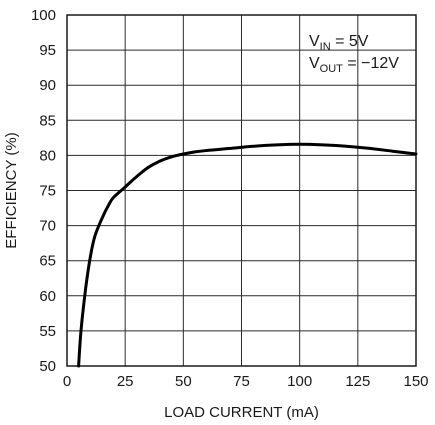  I want to click on y-tick-label: 55, so click(47, 331).